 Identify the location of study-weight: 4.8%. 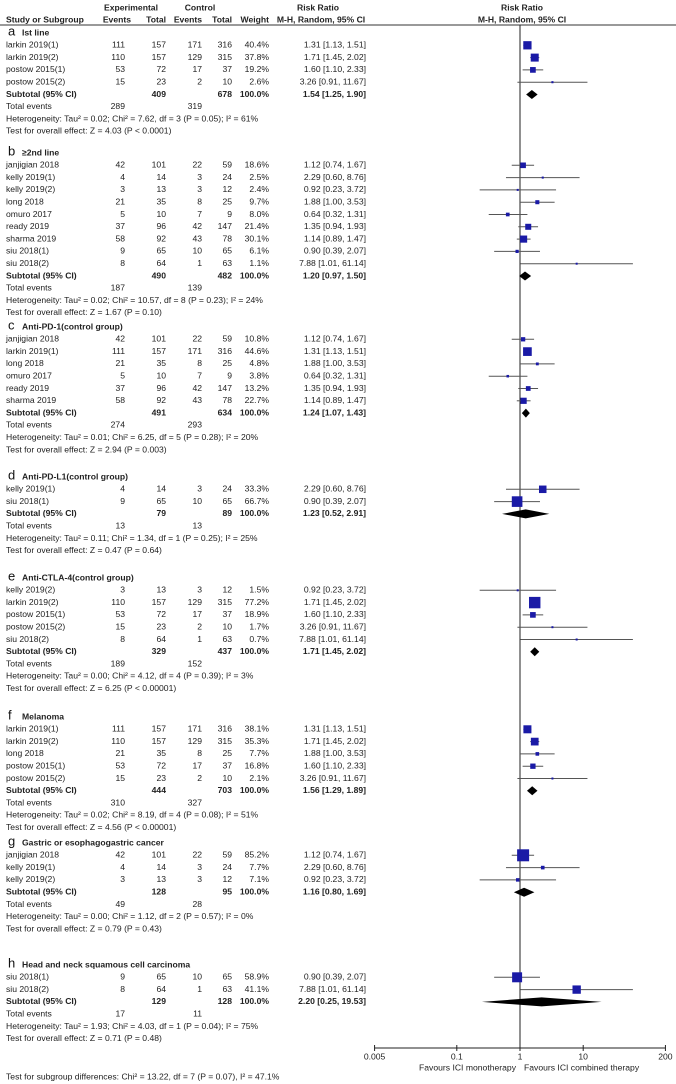
(259, 363).